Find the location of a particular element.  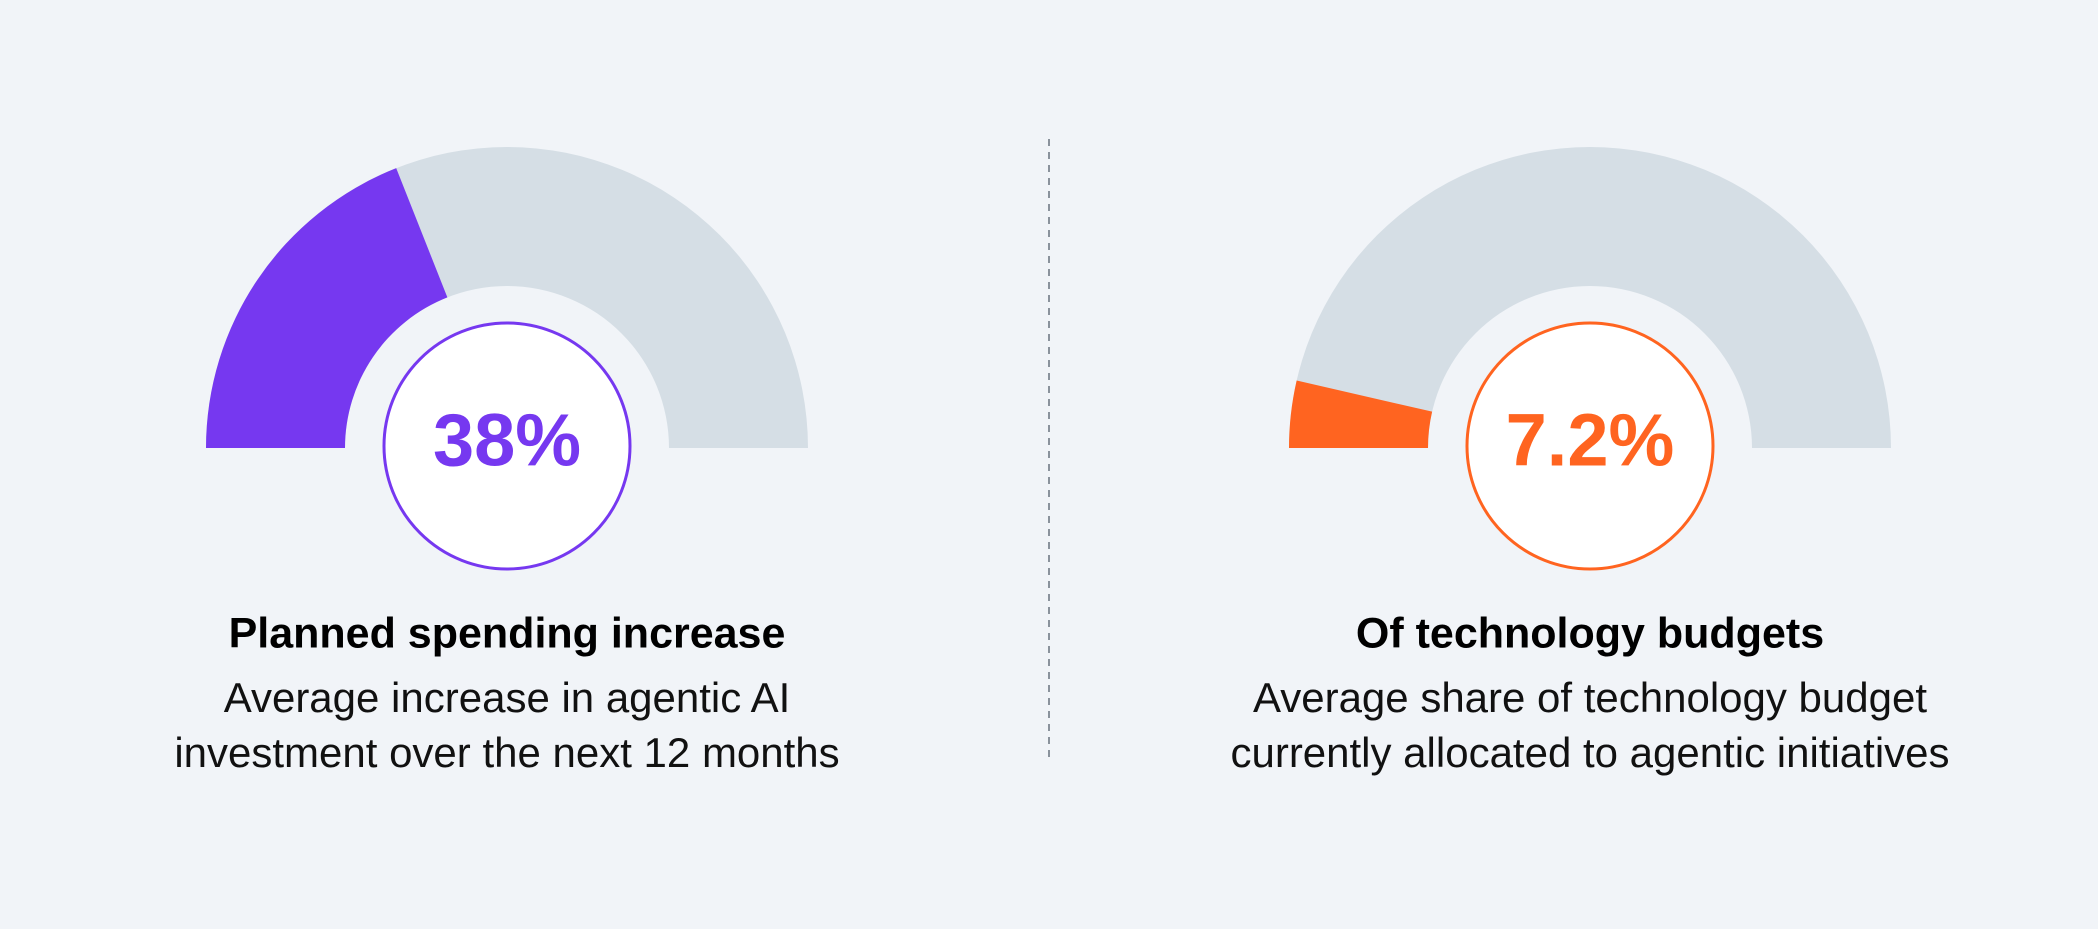

gauge-subtitle: investment over the next 12 months is located at coordinates (506, 752).